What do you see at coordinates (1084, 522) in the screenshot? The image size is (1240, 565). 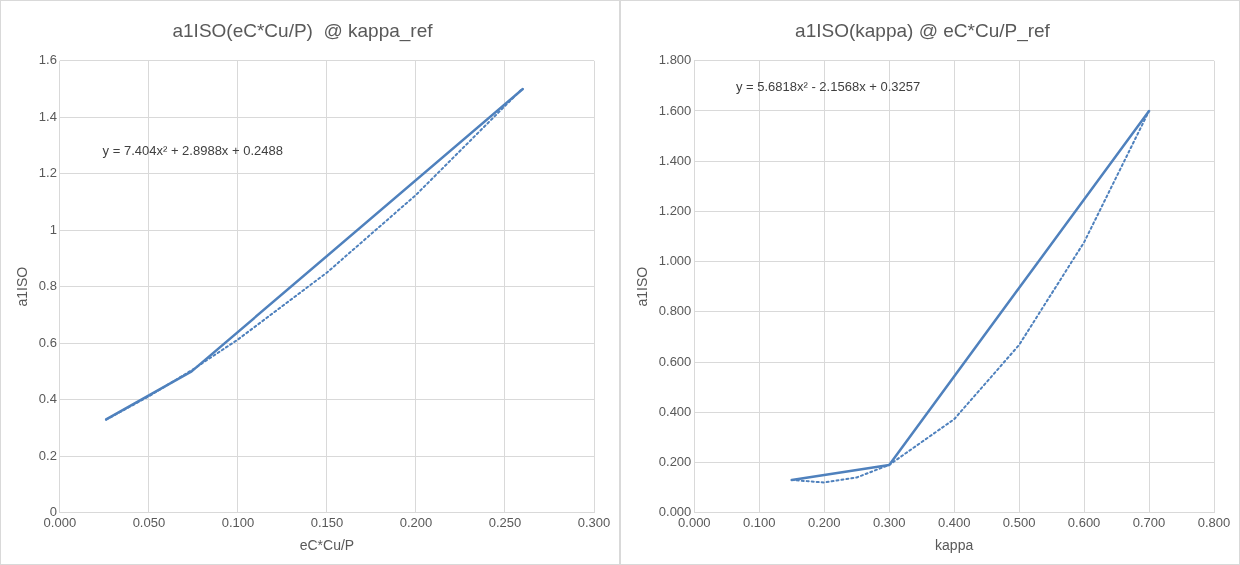 I see `x-tick-label: 0.600` at bounding box center [1084, 522].